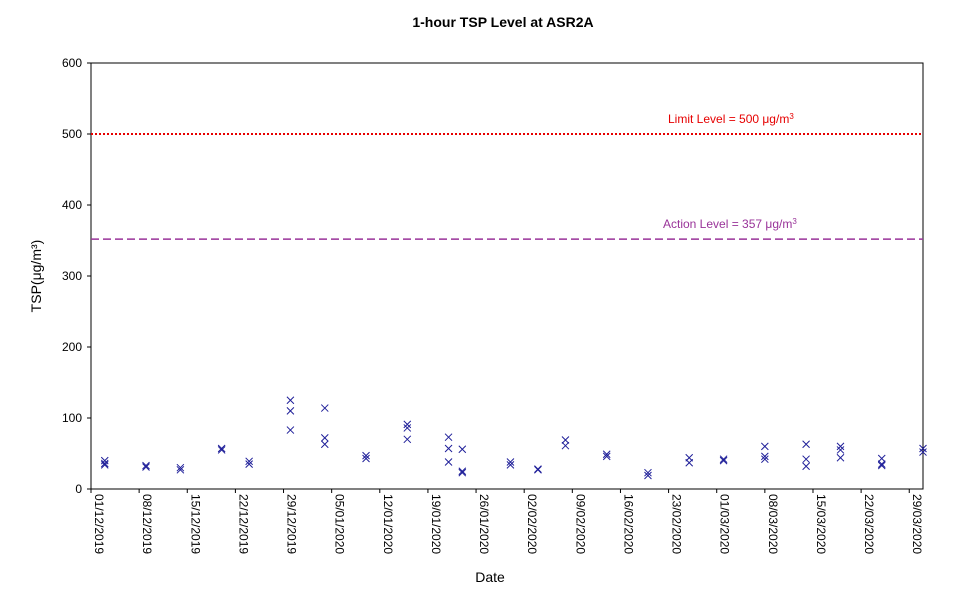 The image size is (967, 594). What do you see at coordinates (243, 524) in the screenshot?
I see `x-tick-label: 22/12/2019` at bounding box center [243, 524].